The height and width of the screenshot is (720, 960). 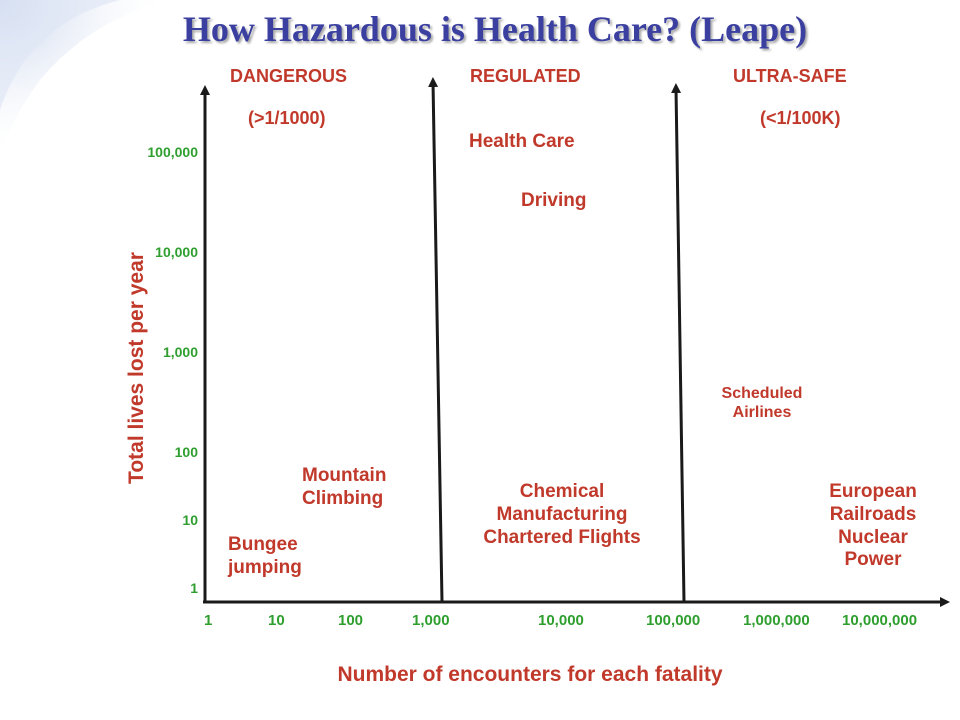 What do you see at coordinates (436, 340) in the screenshot?
I see `divider-dangerous-regulated` at bounding box center [436, 340].